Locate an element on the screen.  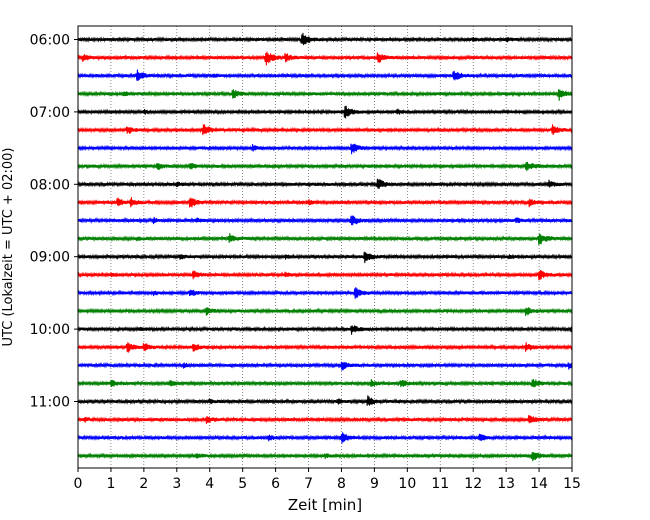
x-tick-label: 6 is located at coordinates (275, 484).